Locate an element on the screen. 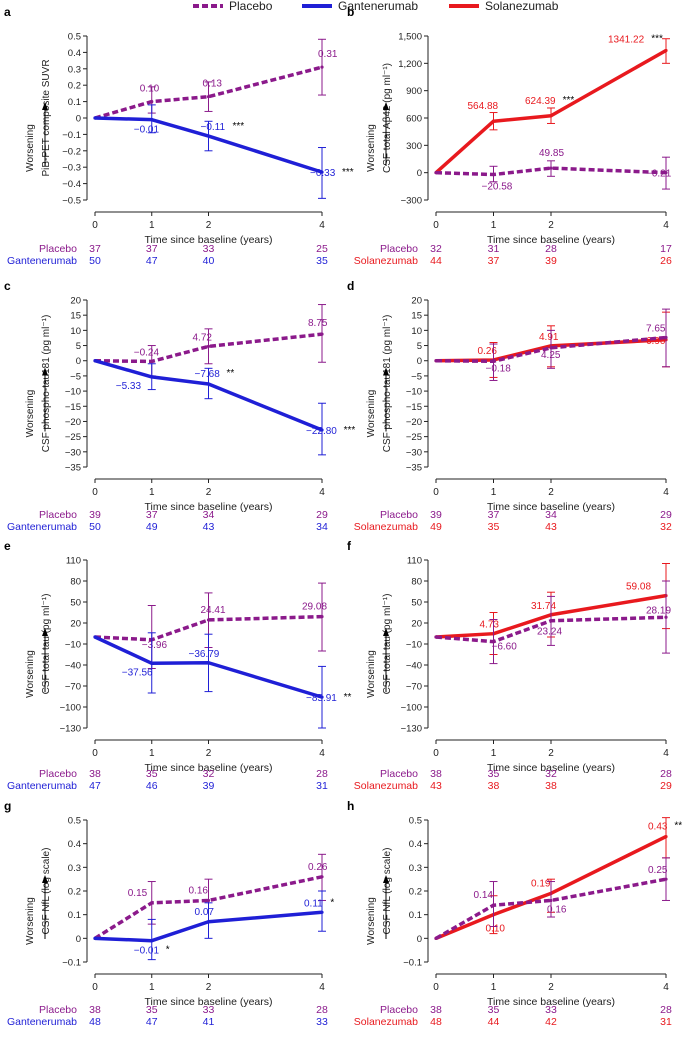 This screenshot has height=1058, width=685. count-value: 47 is located at coordinates (152, 1022).